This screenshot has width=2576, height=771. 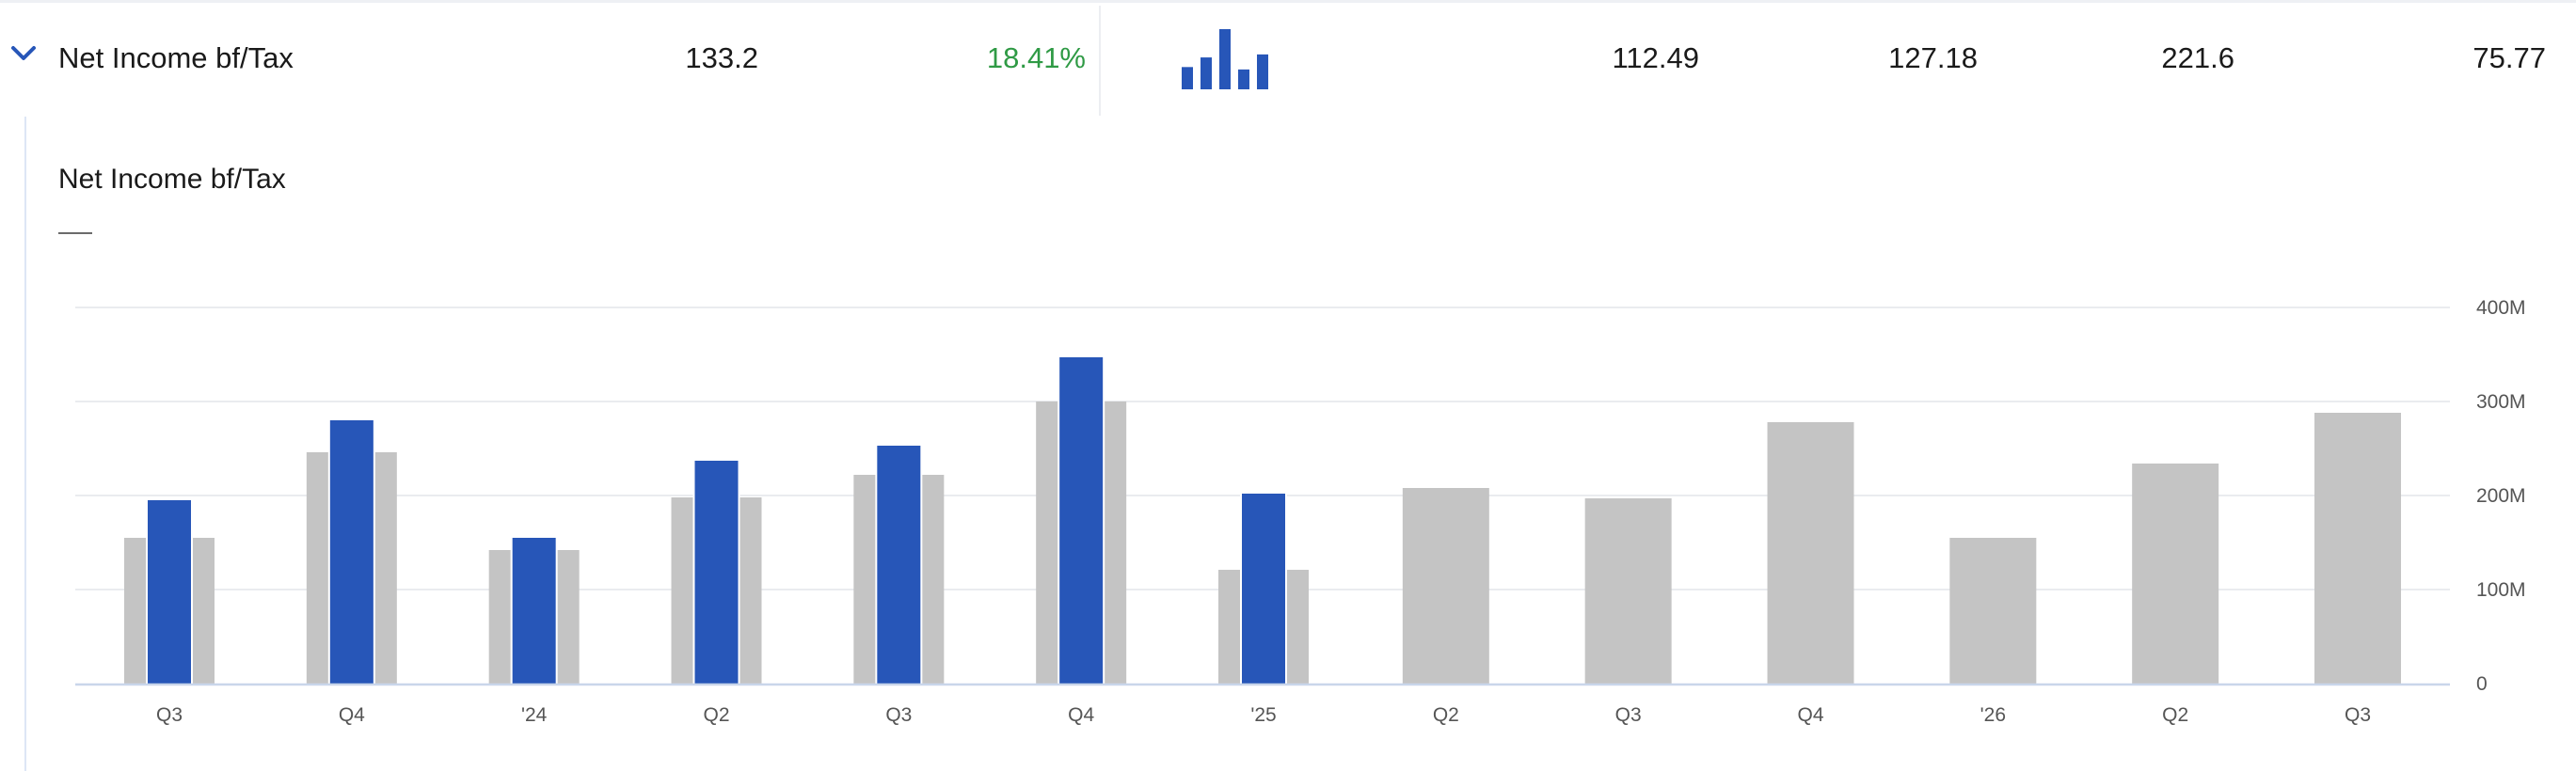 I want to click on legend-dash, so click(x=75, y=233).